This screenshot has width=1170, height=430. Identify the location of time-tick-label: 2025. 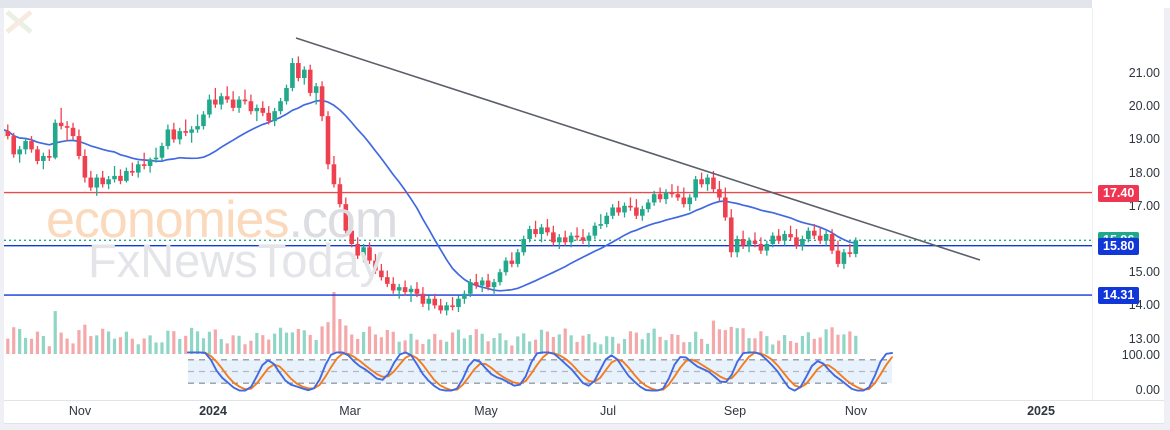
(1041, 411).